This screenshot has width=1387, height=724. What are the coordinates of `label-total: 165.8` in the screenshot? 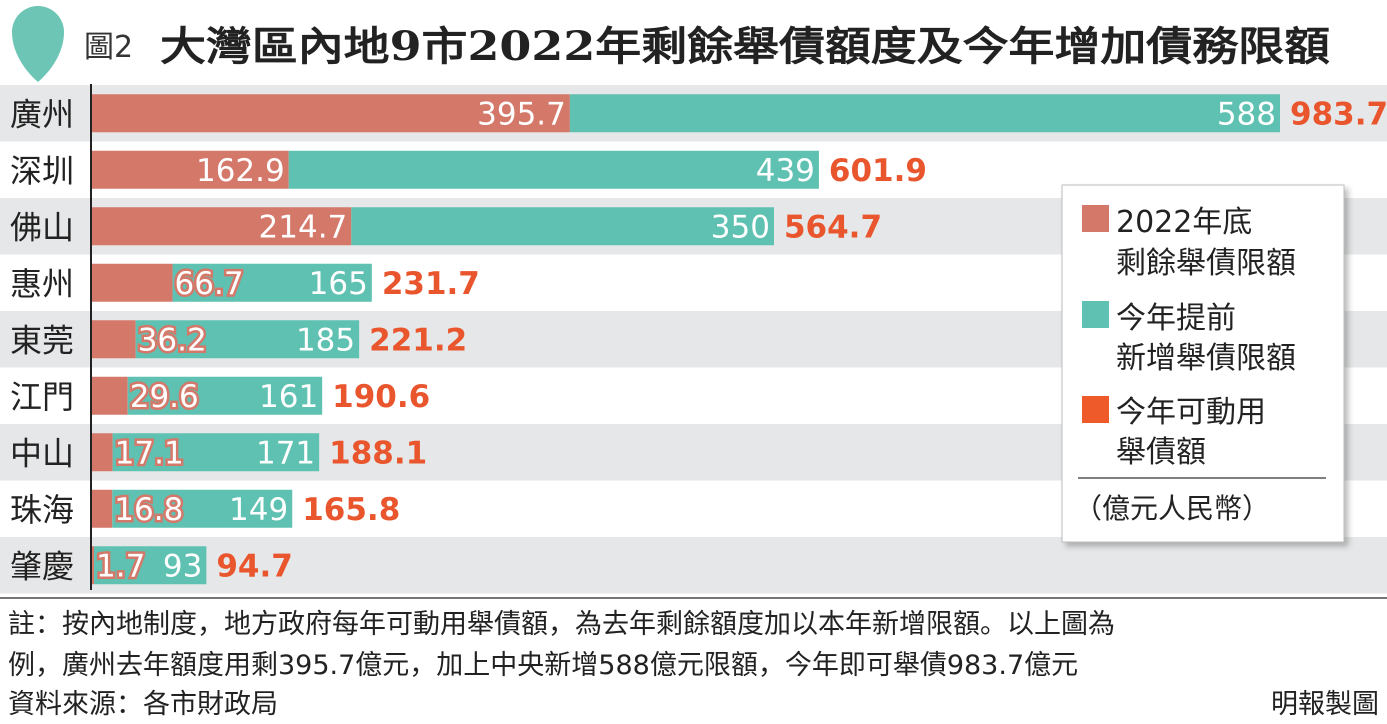 It's located at (351, 510).